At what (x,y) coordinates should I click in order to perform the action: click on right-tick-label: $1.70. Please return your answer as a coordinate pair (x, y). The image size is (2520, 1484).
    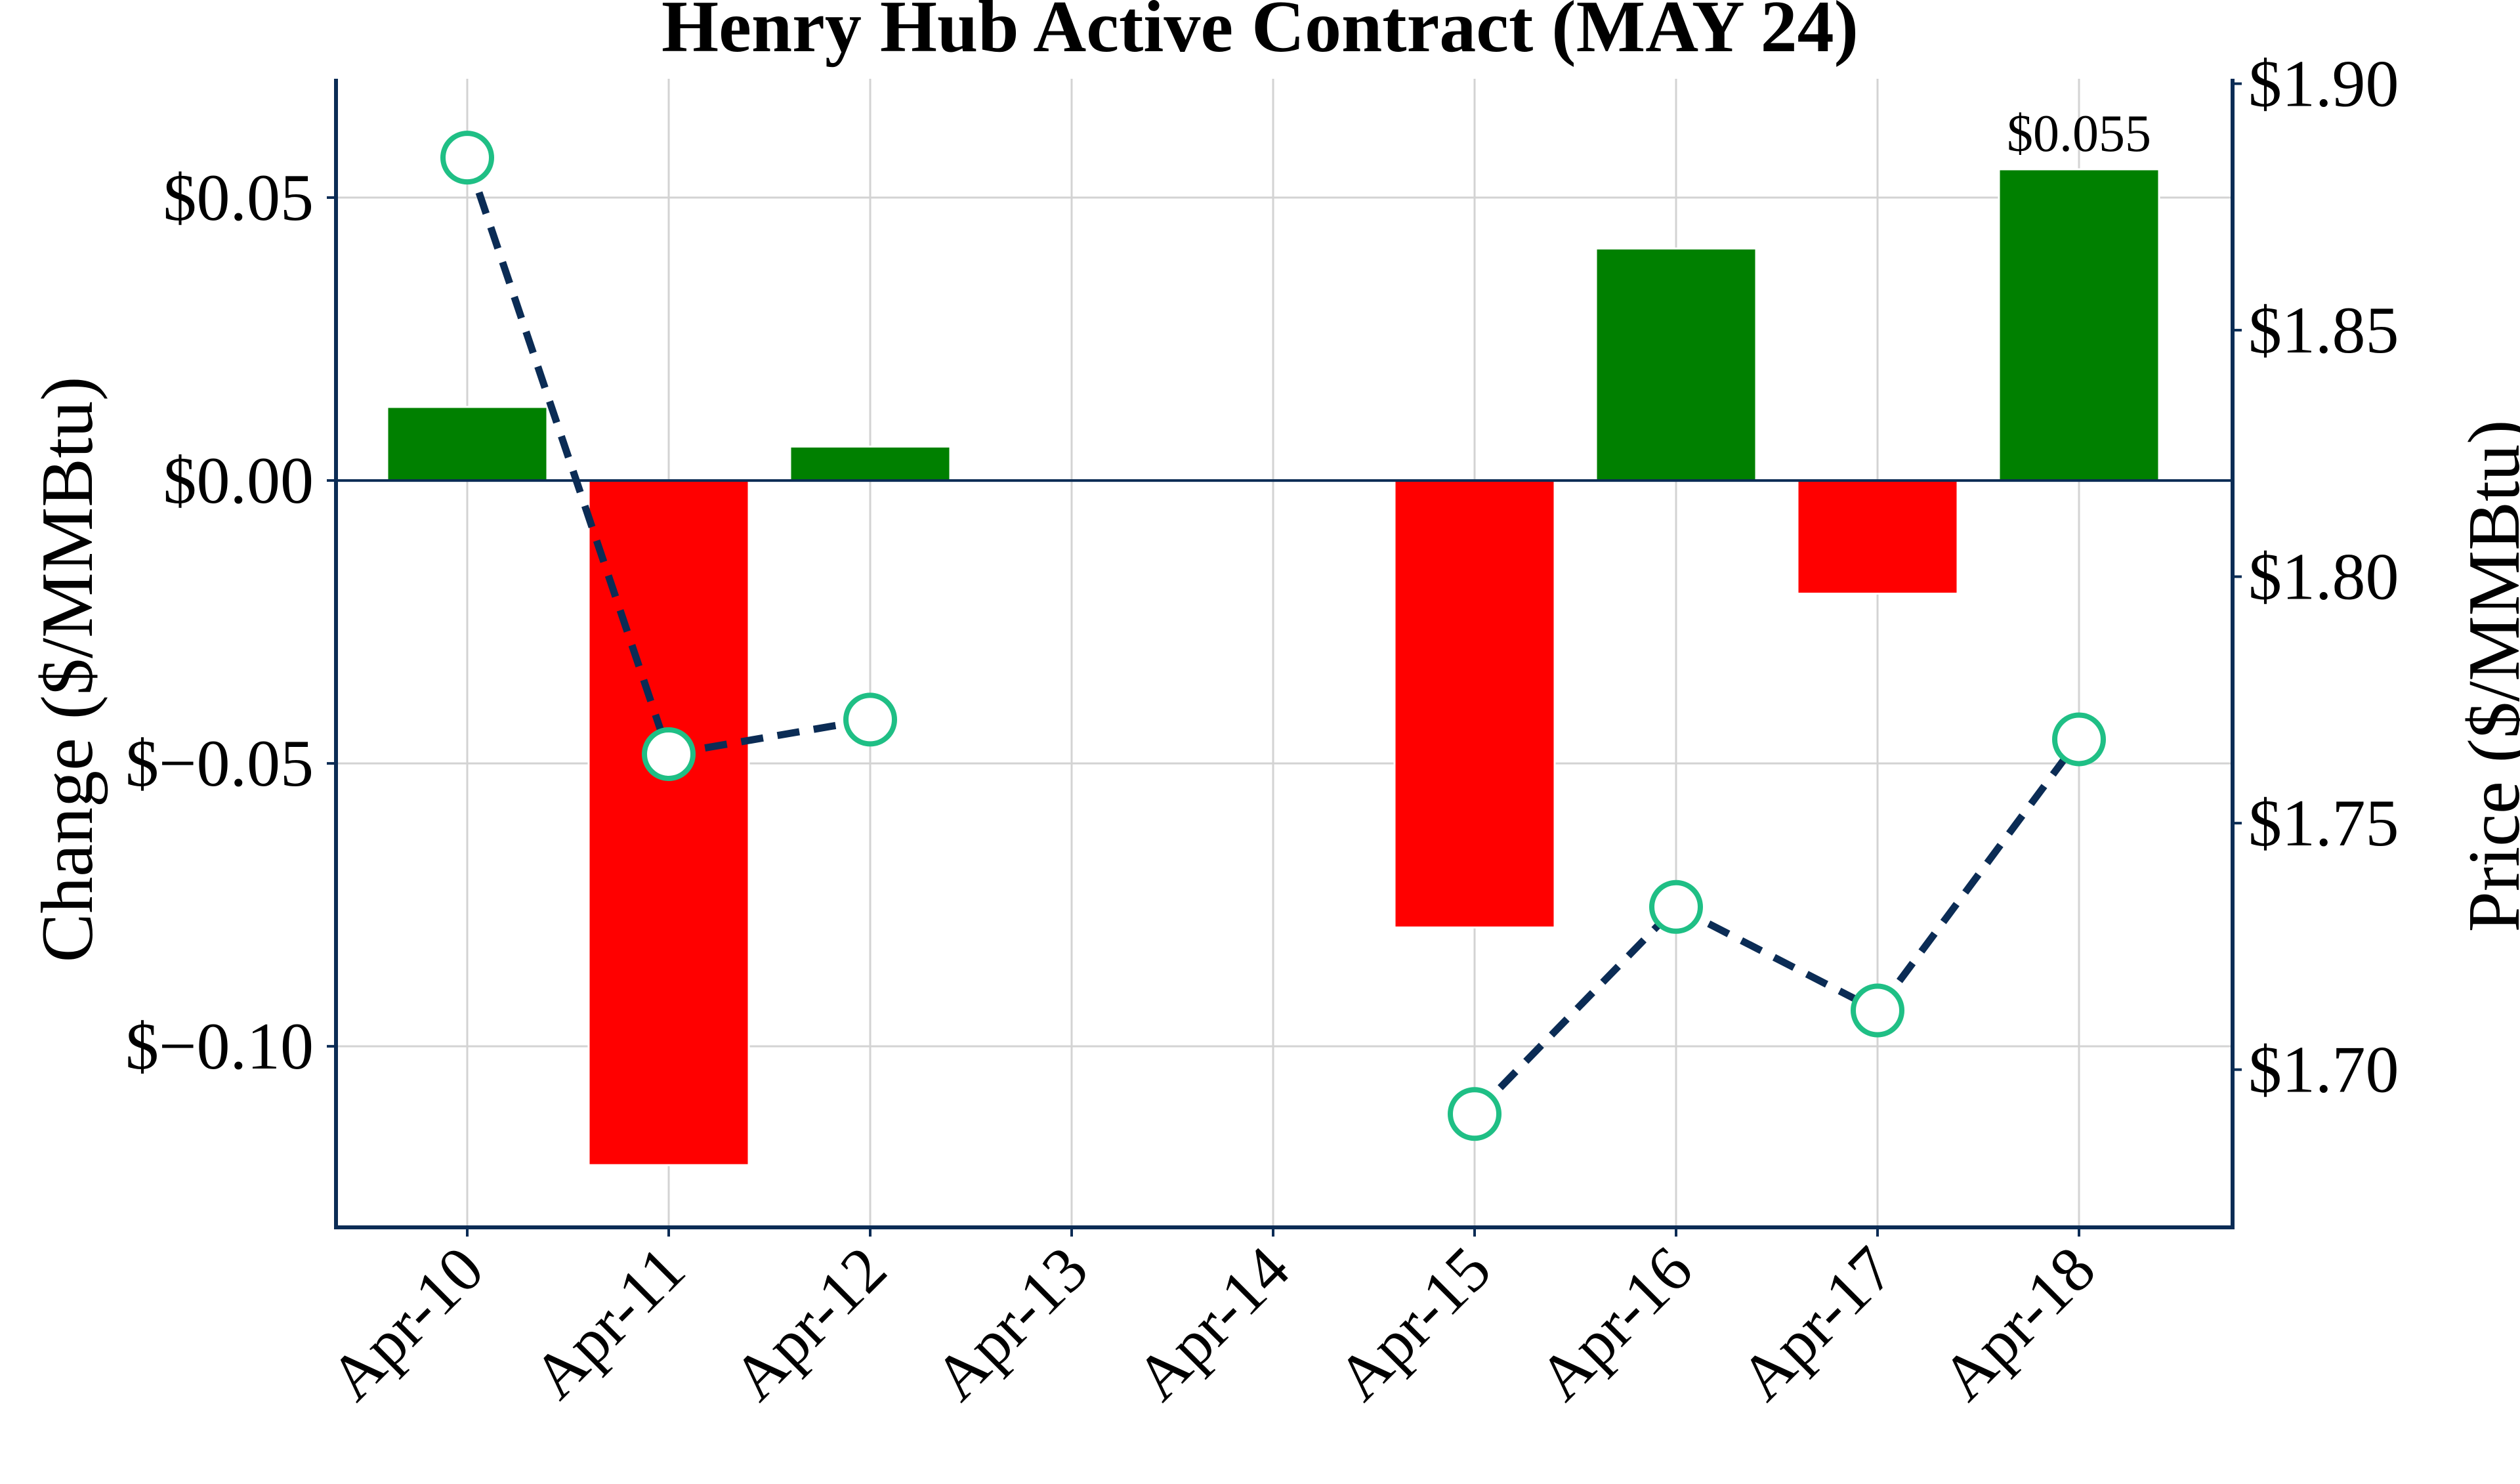
    Looking at the image, I should click on (2323, 1070).